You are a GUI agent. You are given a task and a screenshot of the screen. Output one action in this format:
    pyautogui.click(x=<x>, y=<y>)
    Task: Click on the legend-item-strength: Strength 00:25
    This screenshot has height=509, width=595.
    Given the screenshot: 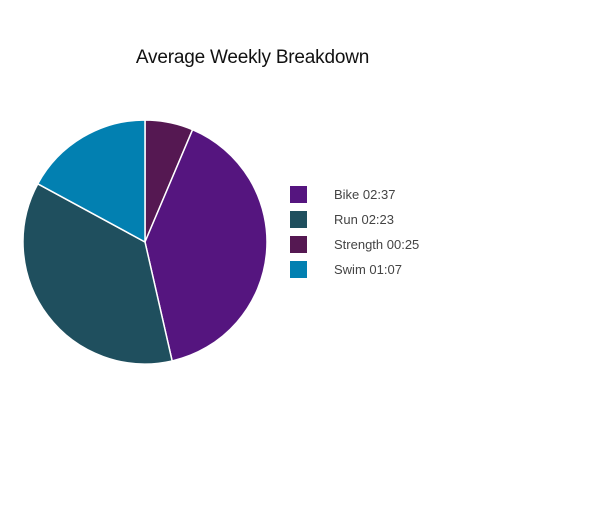 What is the action you would take?
    pyautogui.click(x=354, y=248)
    